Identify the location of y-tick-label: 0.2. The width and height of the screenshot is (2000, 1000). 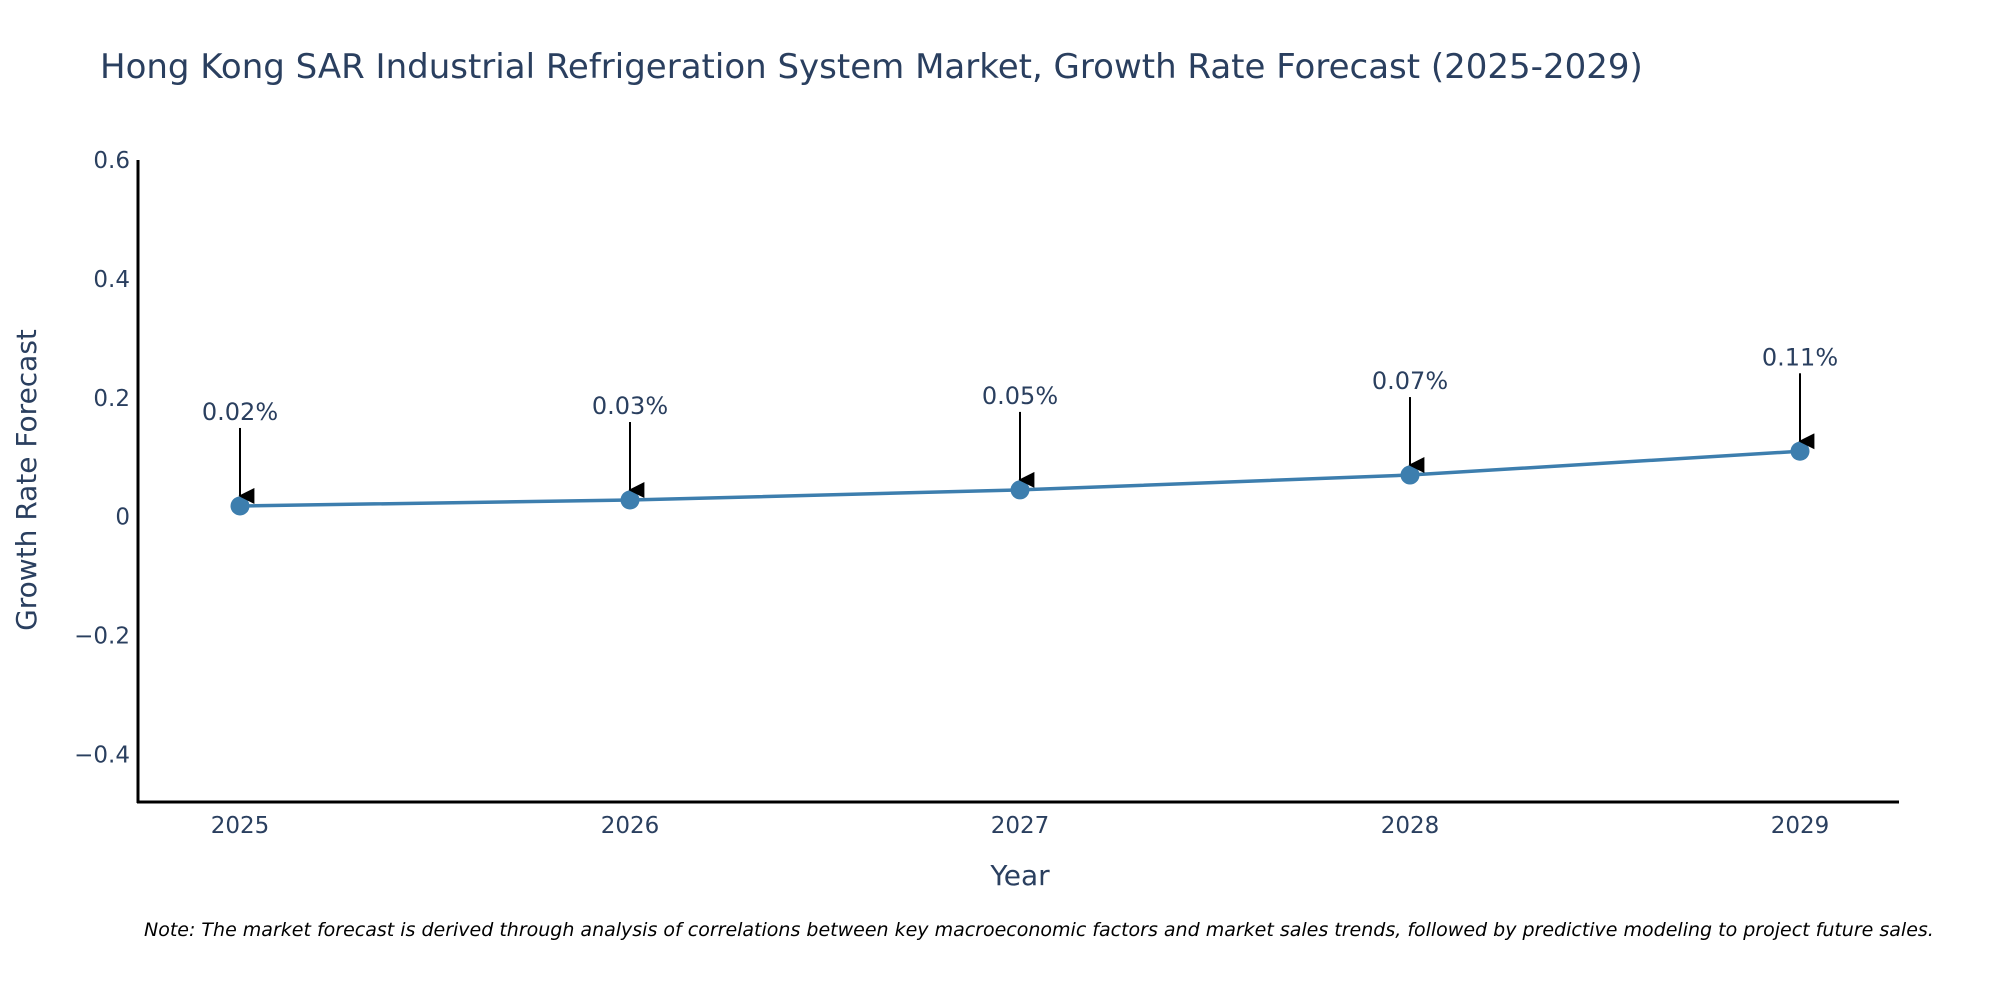
(111, 399).